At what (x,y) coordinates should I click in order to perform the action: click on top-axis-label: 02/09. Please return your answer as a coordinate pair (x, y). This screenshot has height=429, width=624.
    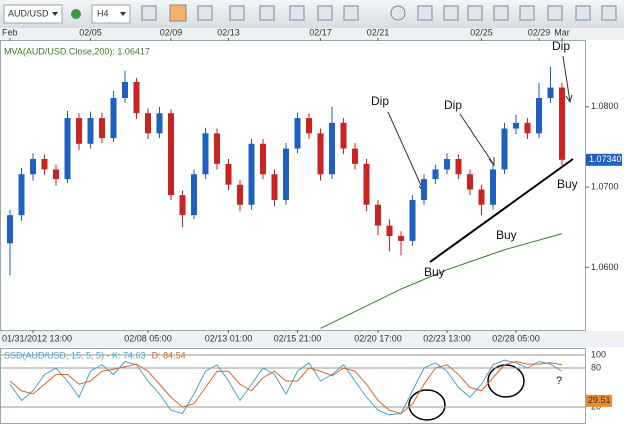
    Looking at the image, I should click on (171, 32).